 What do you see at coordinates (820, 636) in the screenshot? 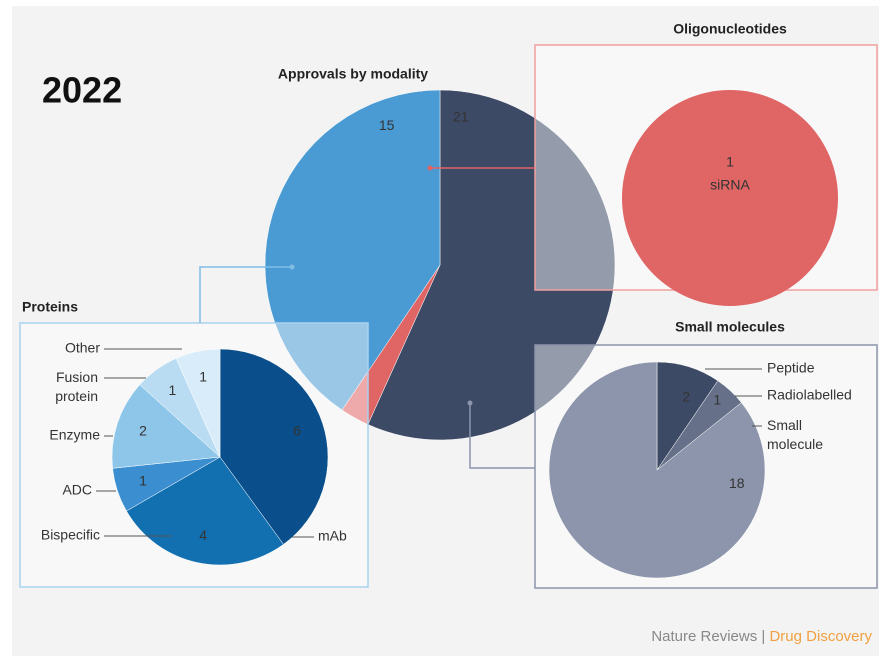
I see `journal: Drug Discovery` at bounding box center [820, 636].